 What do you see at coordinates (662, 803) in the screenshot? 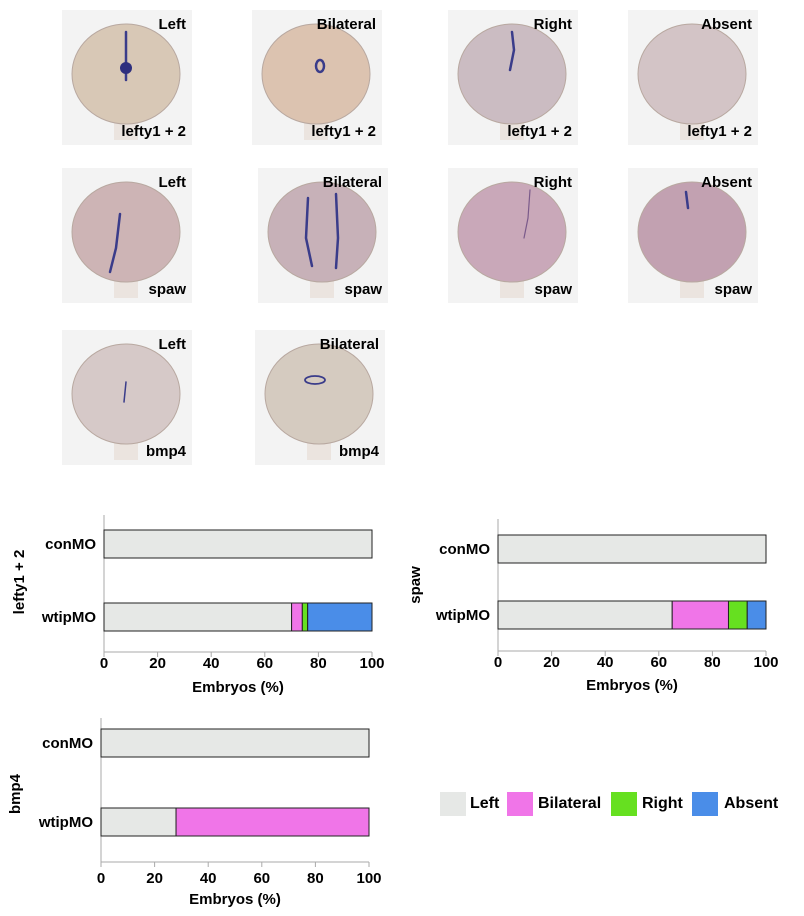
I see `legend-label: Right` at bounding box center [662, 803].